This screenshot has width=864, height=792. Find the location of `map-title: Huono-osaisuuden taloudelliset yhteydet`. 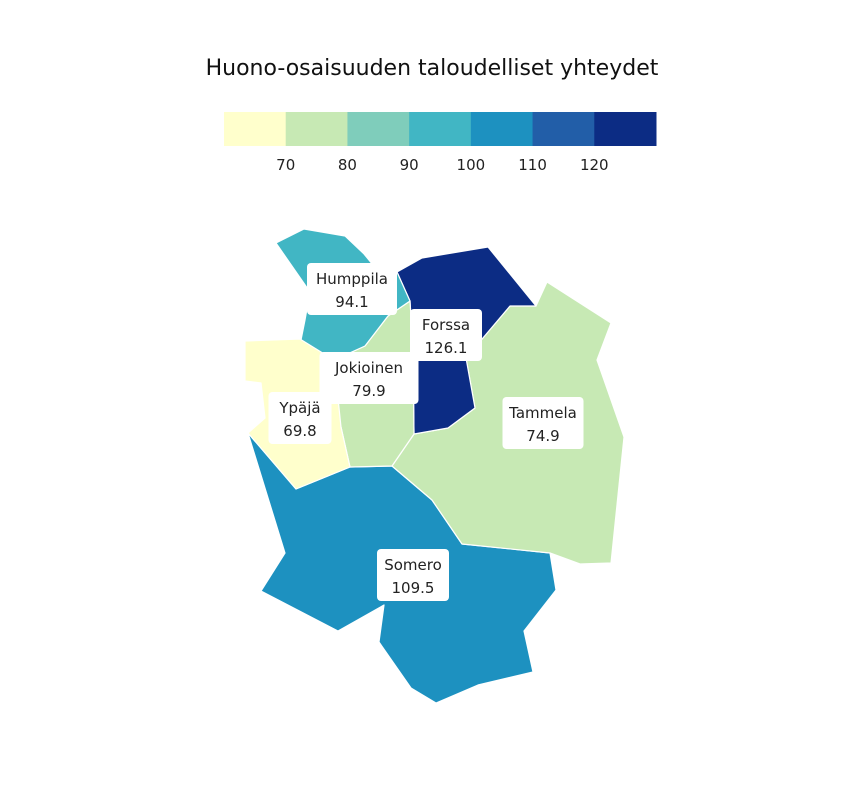

map-title: Huono-osaisuuden taloudelliset yhteydet is located at coordinates (432, 68).